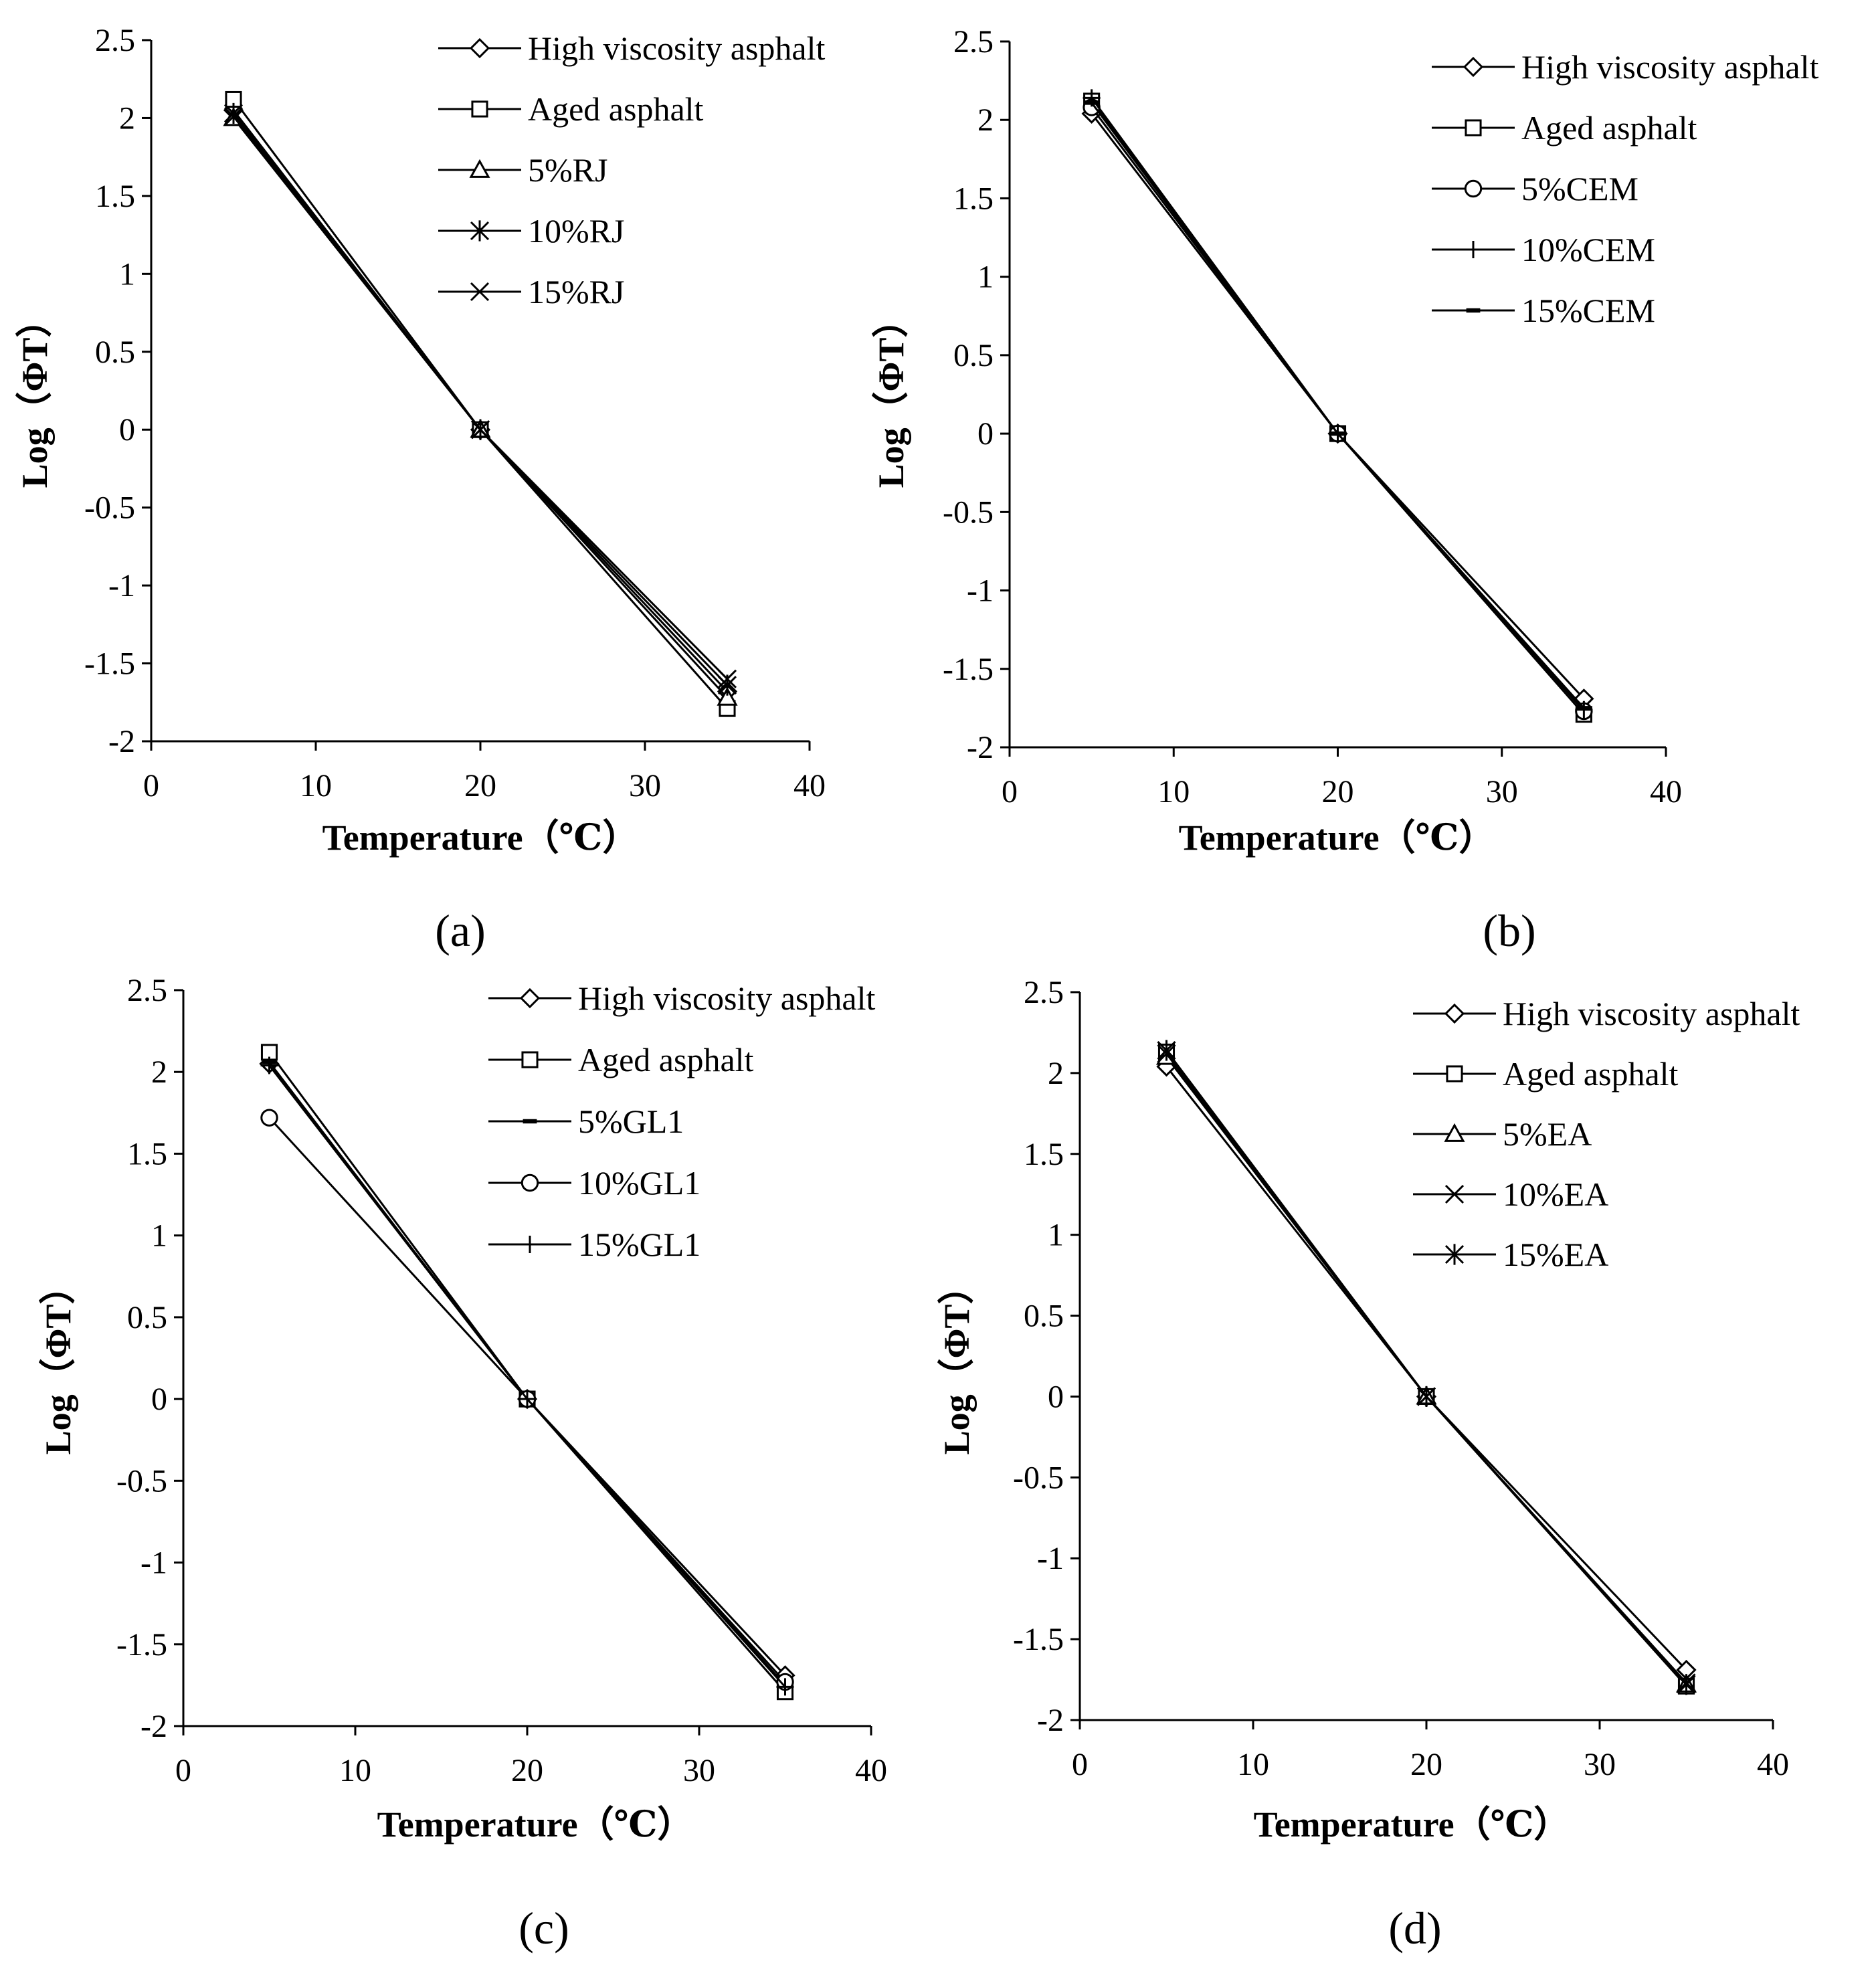 This screenshot has width=1876, height=1985. What do you see at coordinates (594, 1183) in the screenshot?
I see `legend-item: 10%GL1` at bounding box center [594, 1183].